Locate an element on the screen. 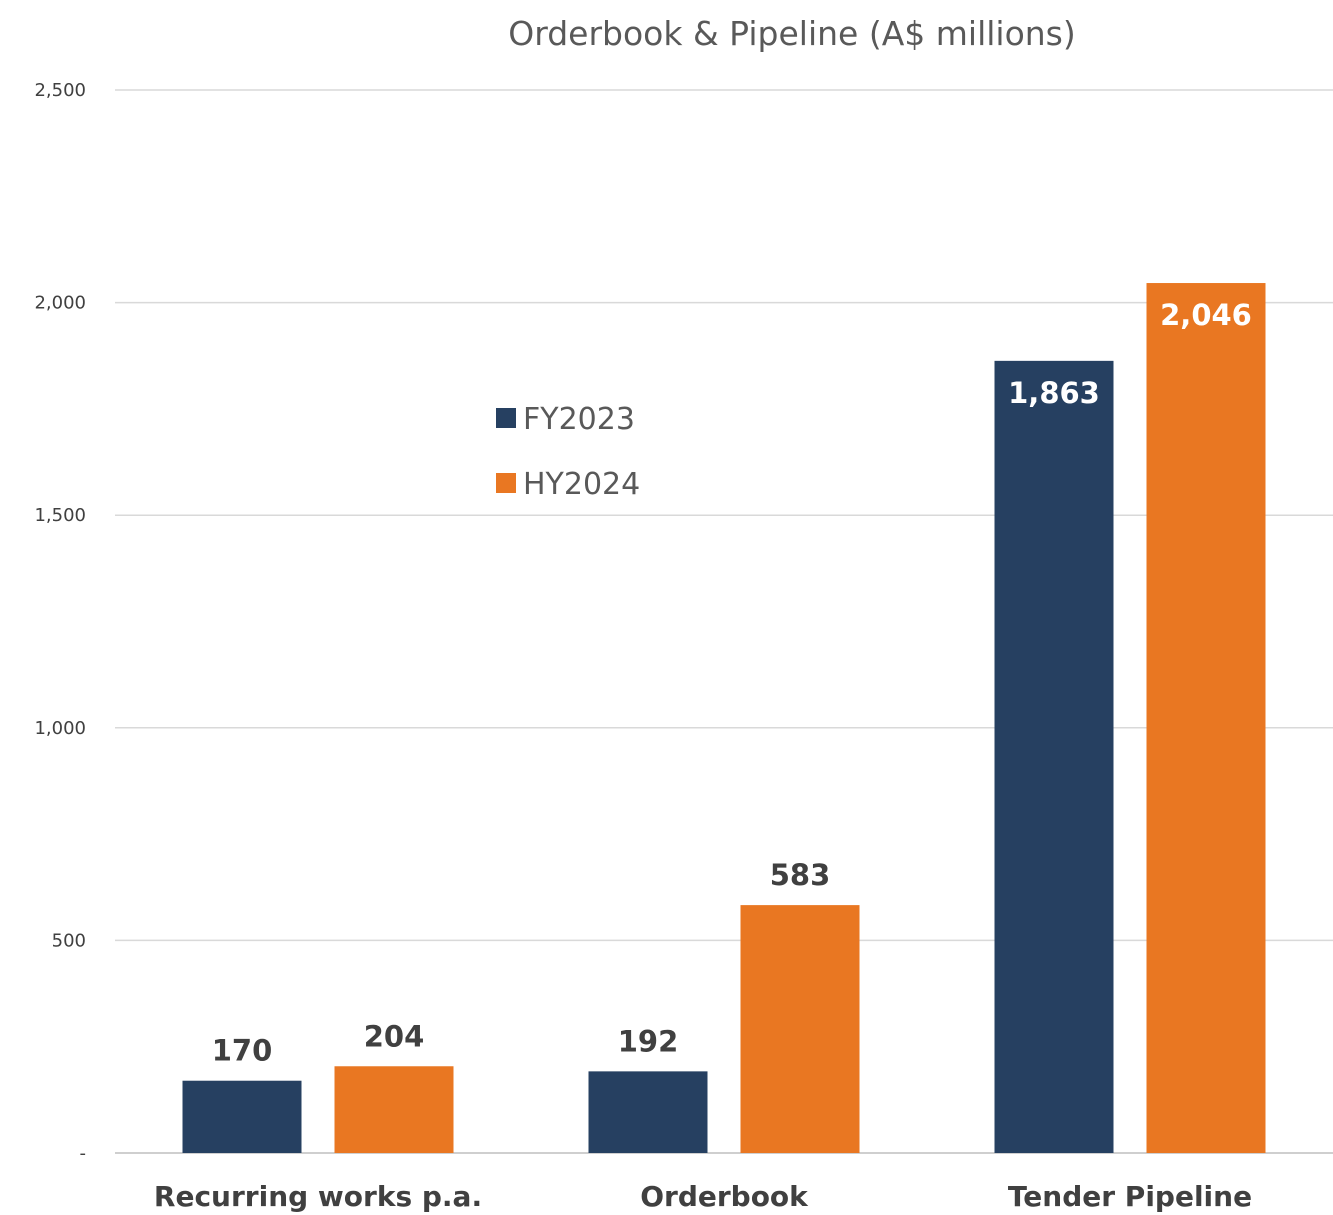 The height and width of the screenshot is (1215, 1333). data-label: 204 is located at coordinates (394, 1036).